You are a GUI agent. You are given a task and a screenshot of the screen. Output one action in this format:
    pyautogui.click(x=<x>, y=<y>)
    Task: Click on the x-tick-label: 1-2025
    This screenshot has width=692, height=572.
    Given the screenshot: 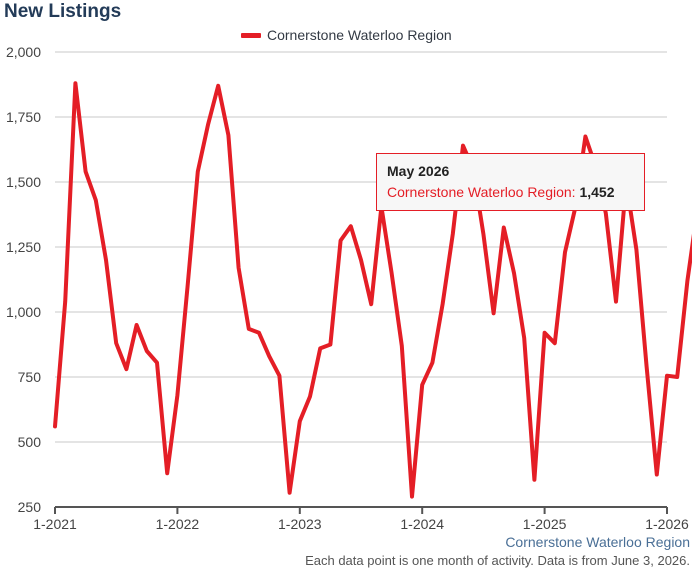 What is the action you would take?
    pyautogui.click(x=545, y=524)
    